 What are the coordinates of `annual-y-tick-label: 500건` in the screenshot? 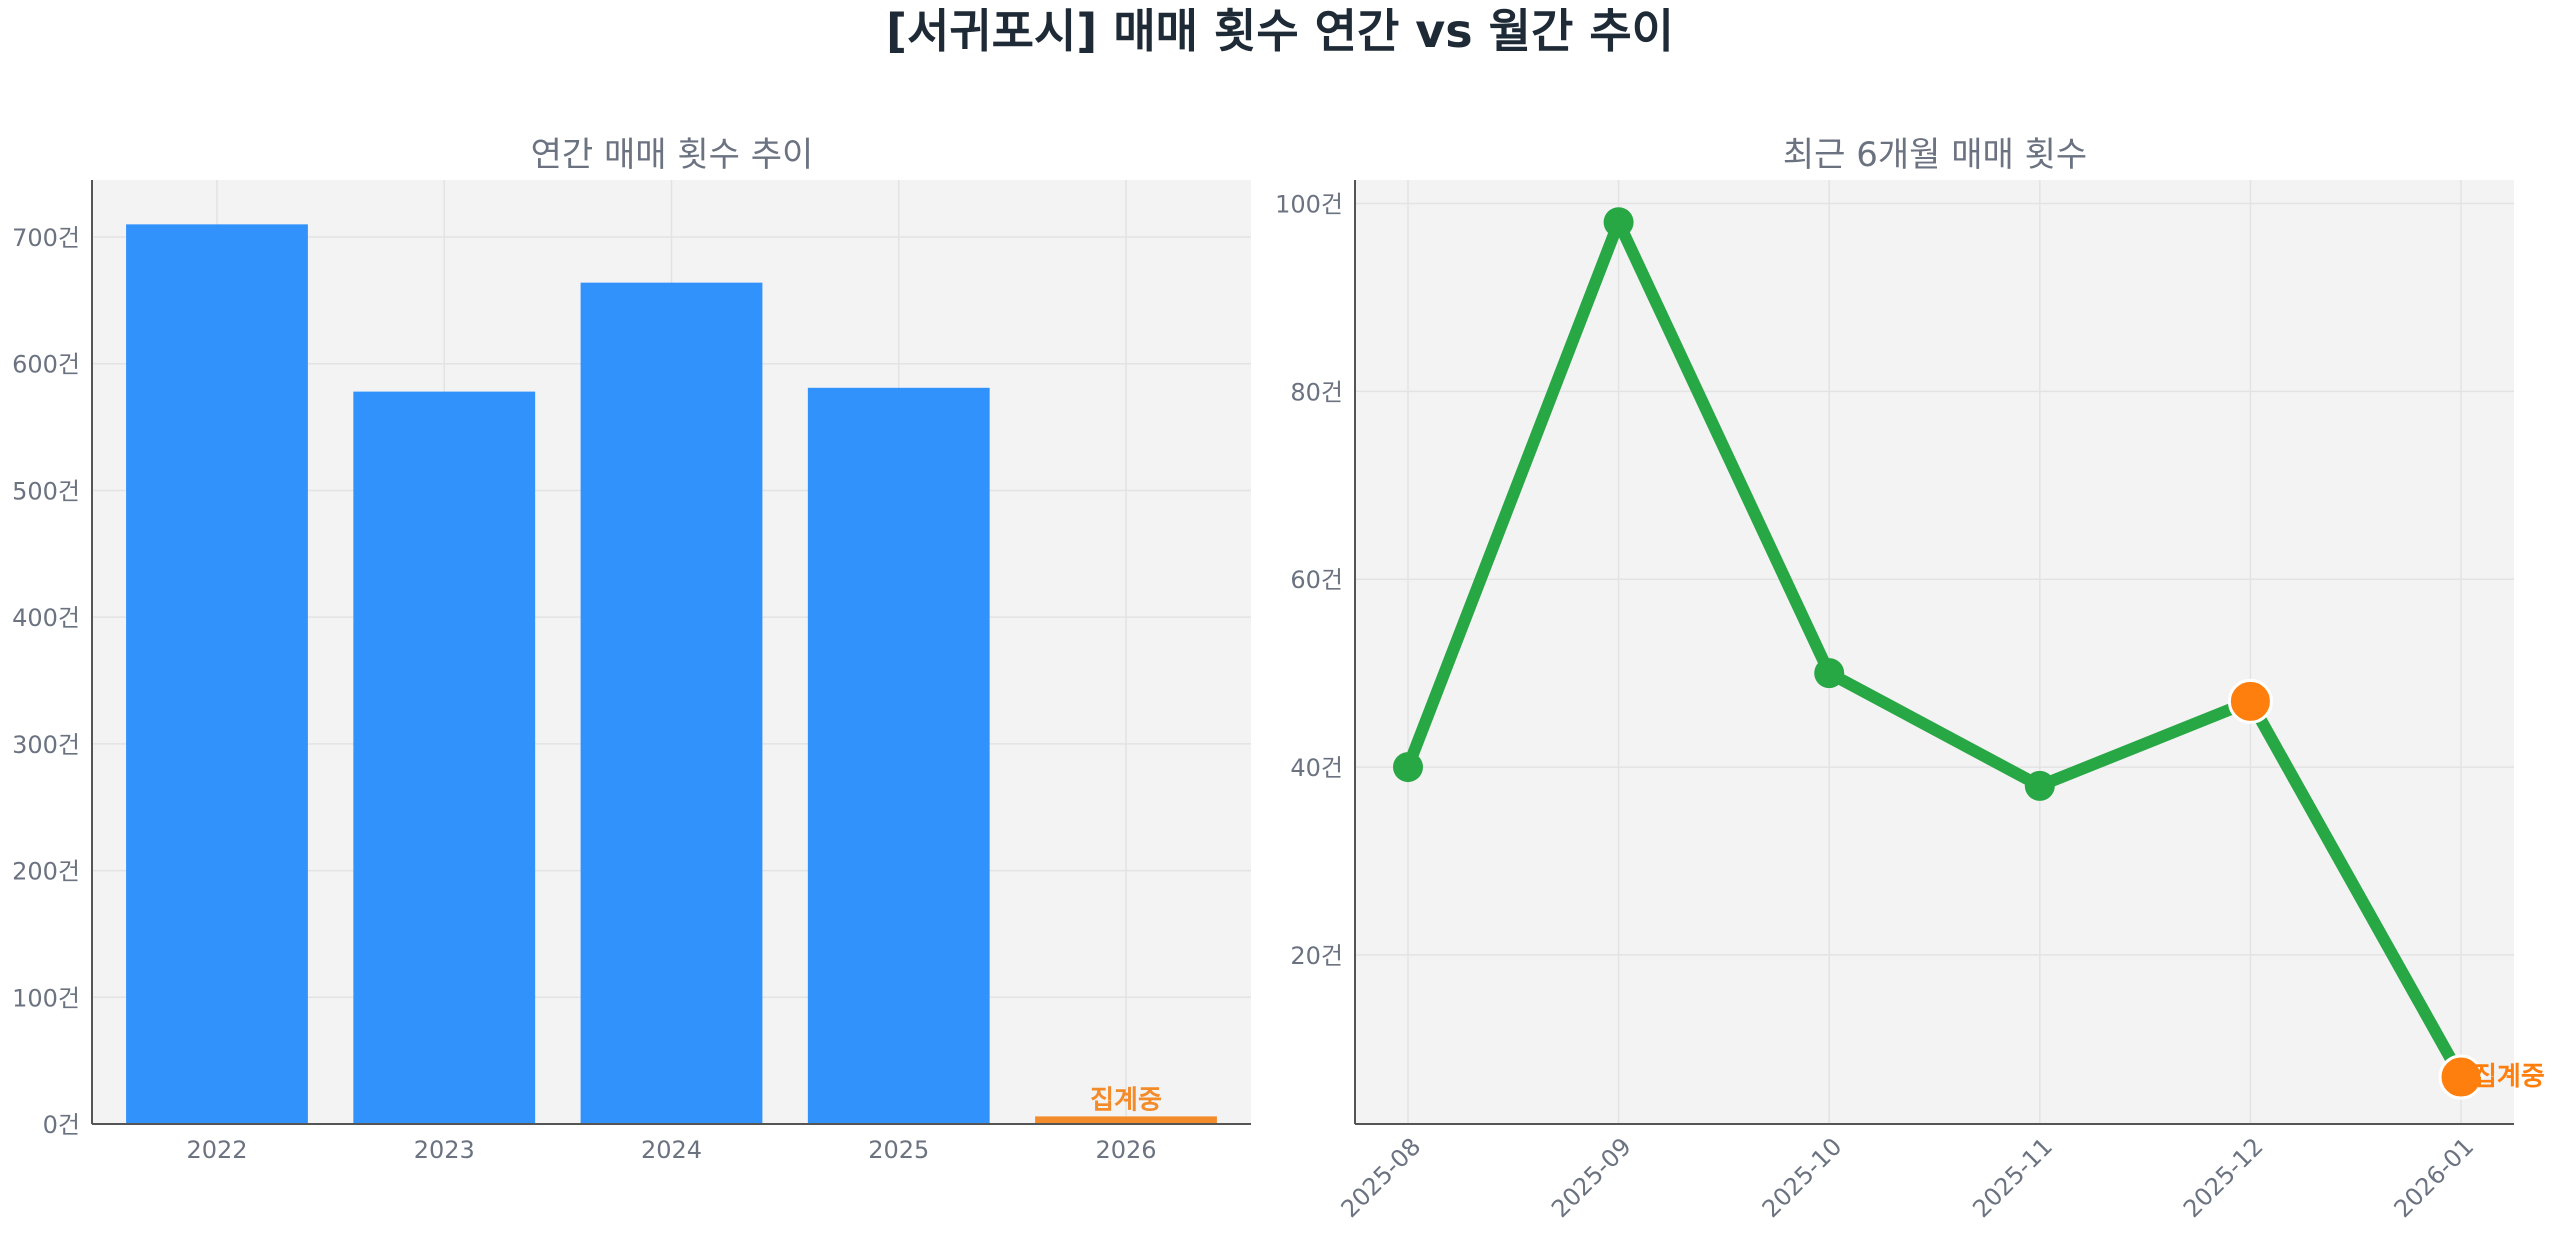 It's located at (46, 491).